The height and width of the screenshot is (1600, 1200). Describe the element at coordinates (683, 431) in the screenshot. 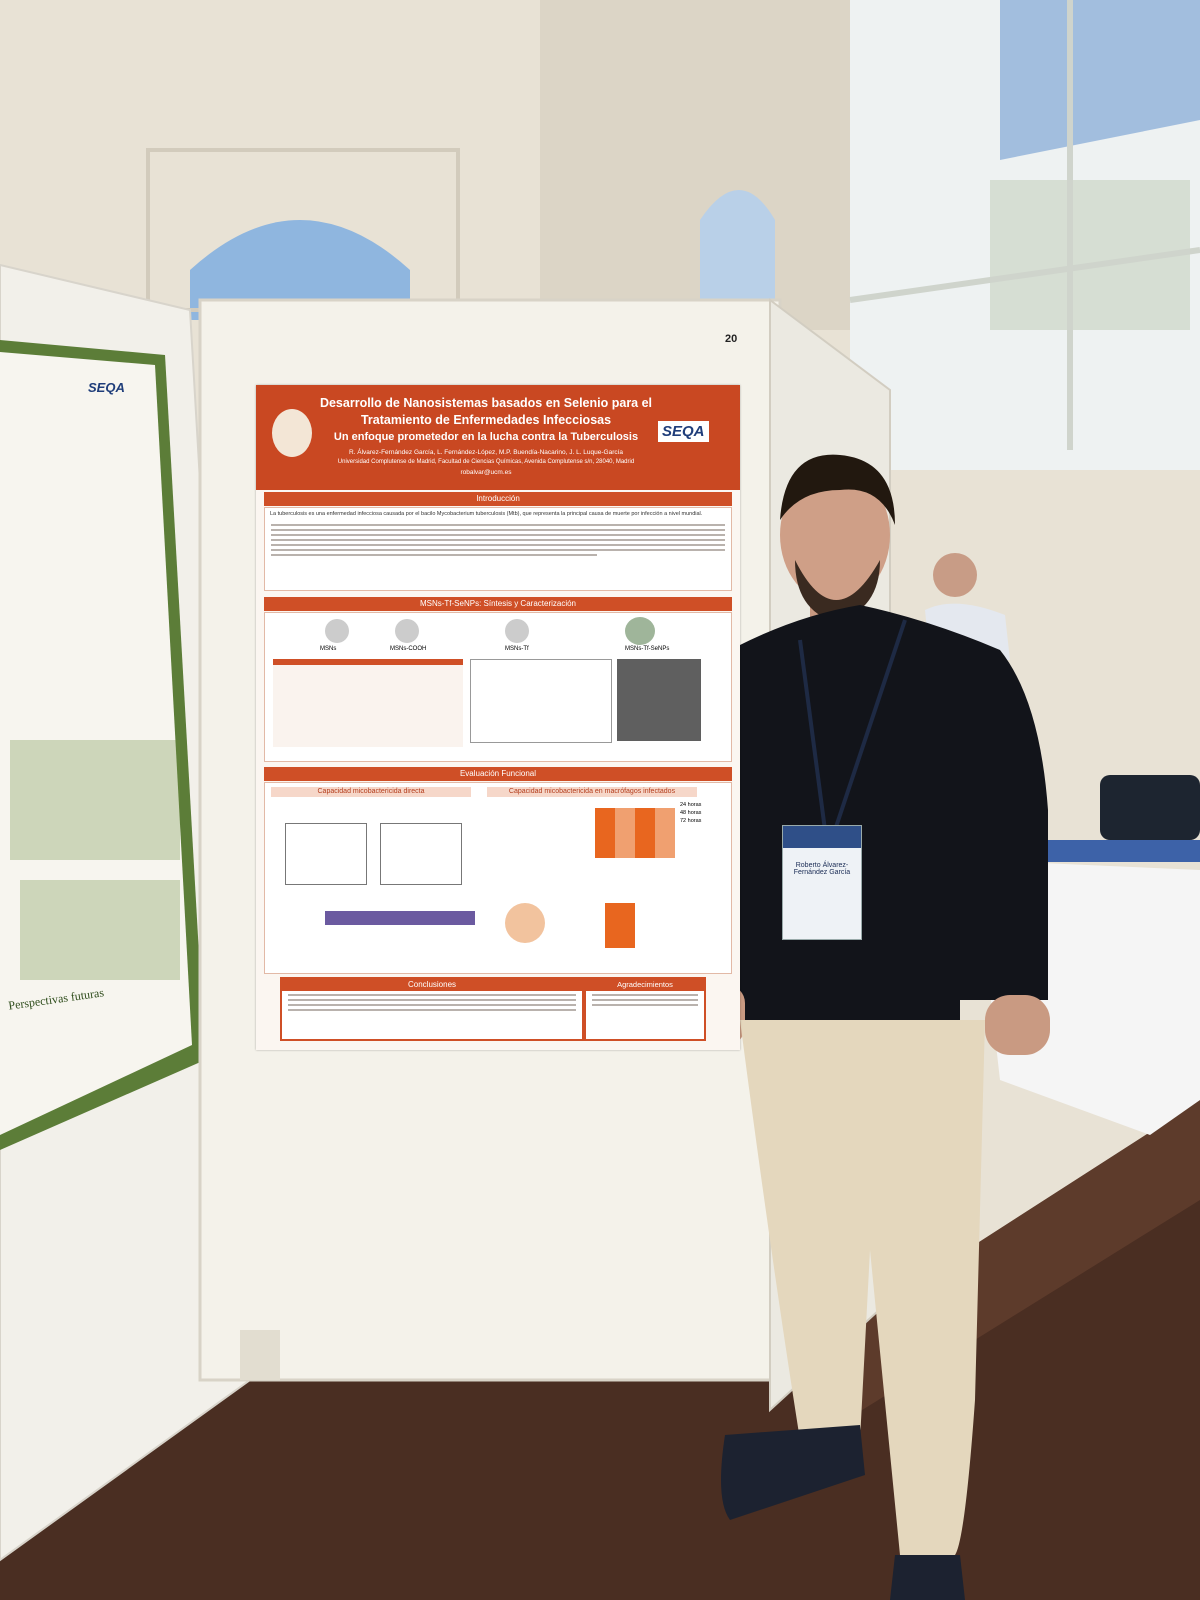

I see `poster-logo: SEQA` at that location.